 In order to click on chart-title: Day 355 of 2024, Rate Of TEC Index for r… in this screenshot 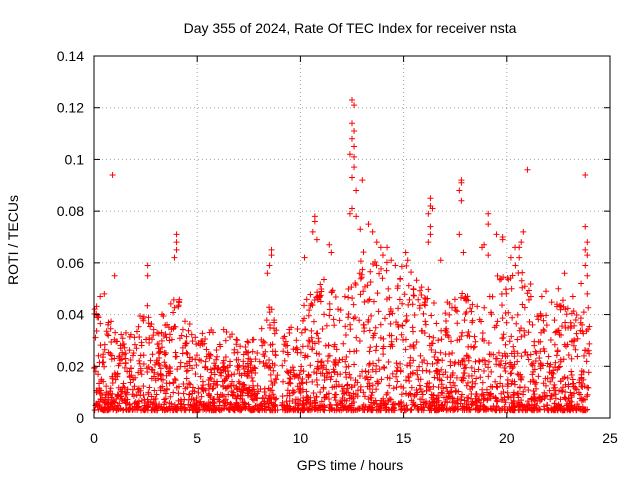, I will do `click(350, 28)`.